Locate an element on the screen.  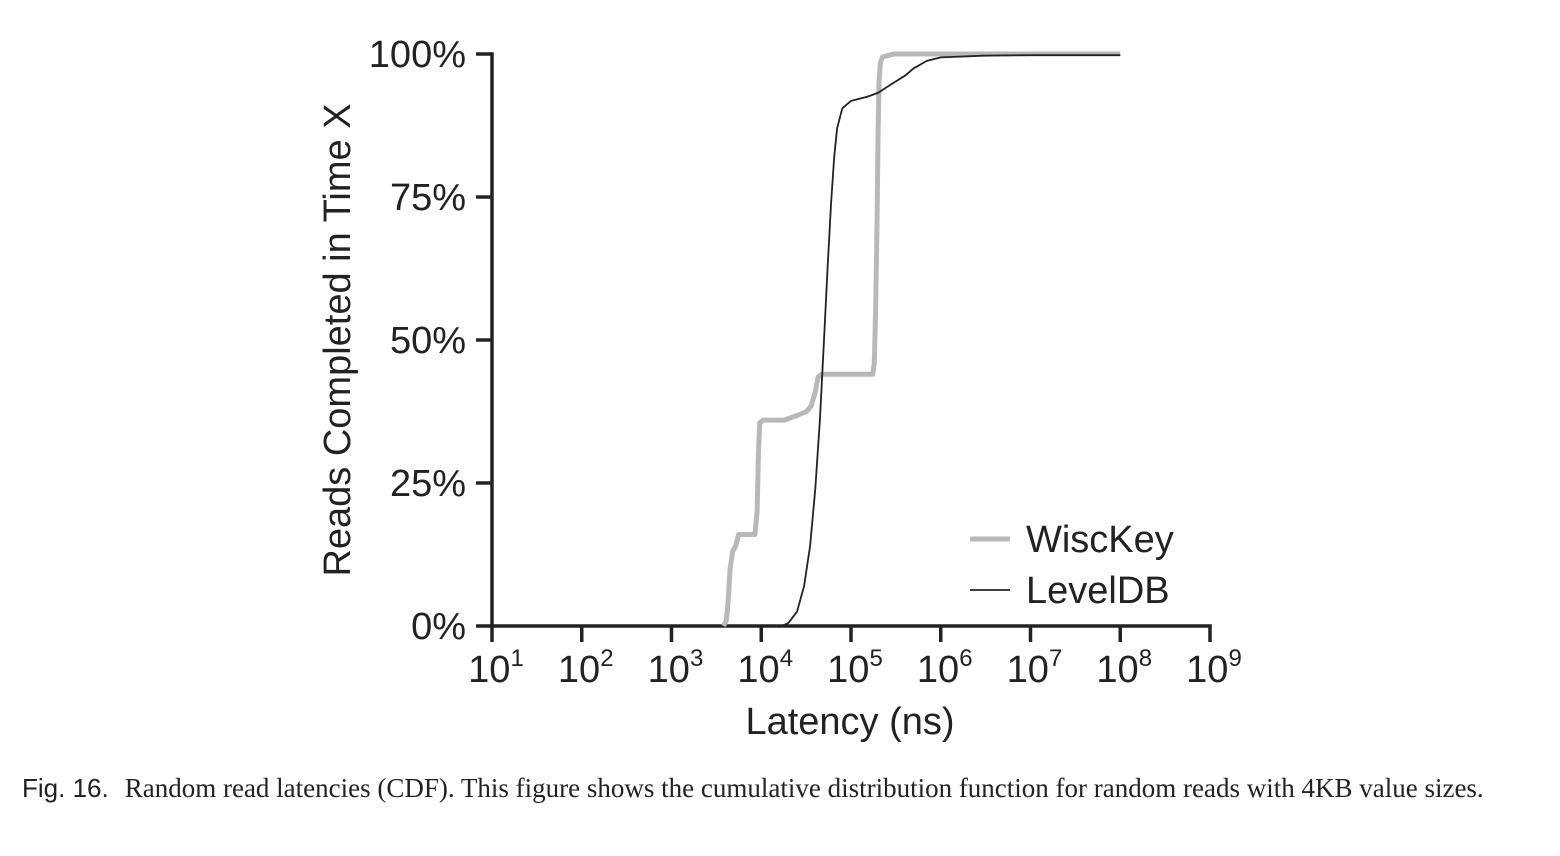
x-tick-label: 10⁶ is located at coordinates (945, 668).